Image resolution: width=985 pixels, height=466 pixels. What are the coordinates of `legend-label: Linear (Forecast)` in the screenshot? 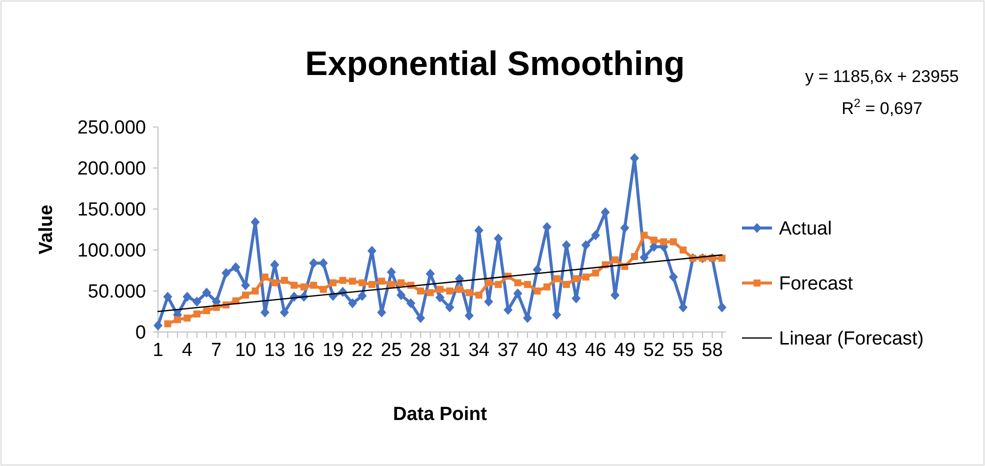 It's located at (851, 339).